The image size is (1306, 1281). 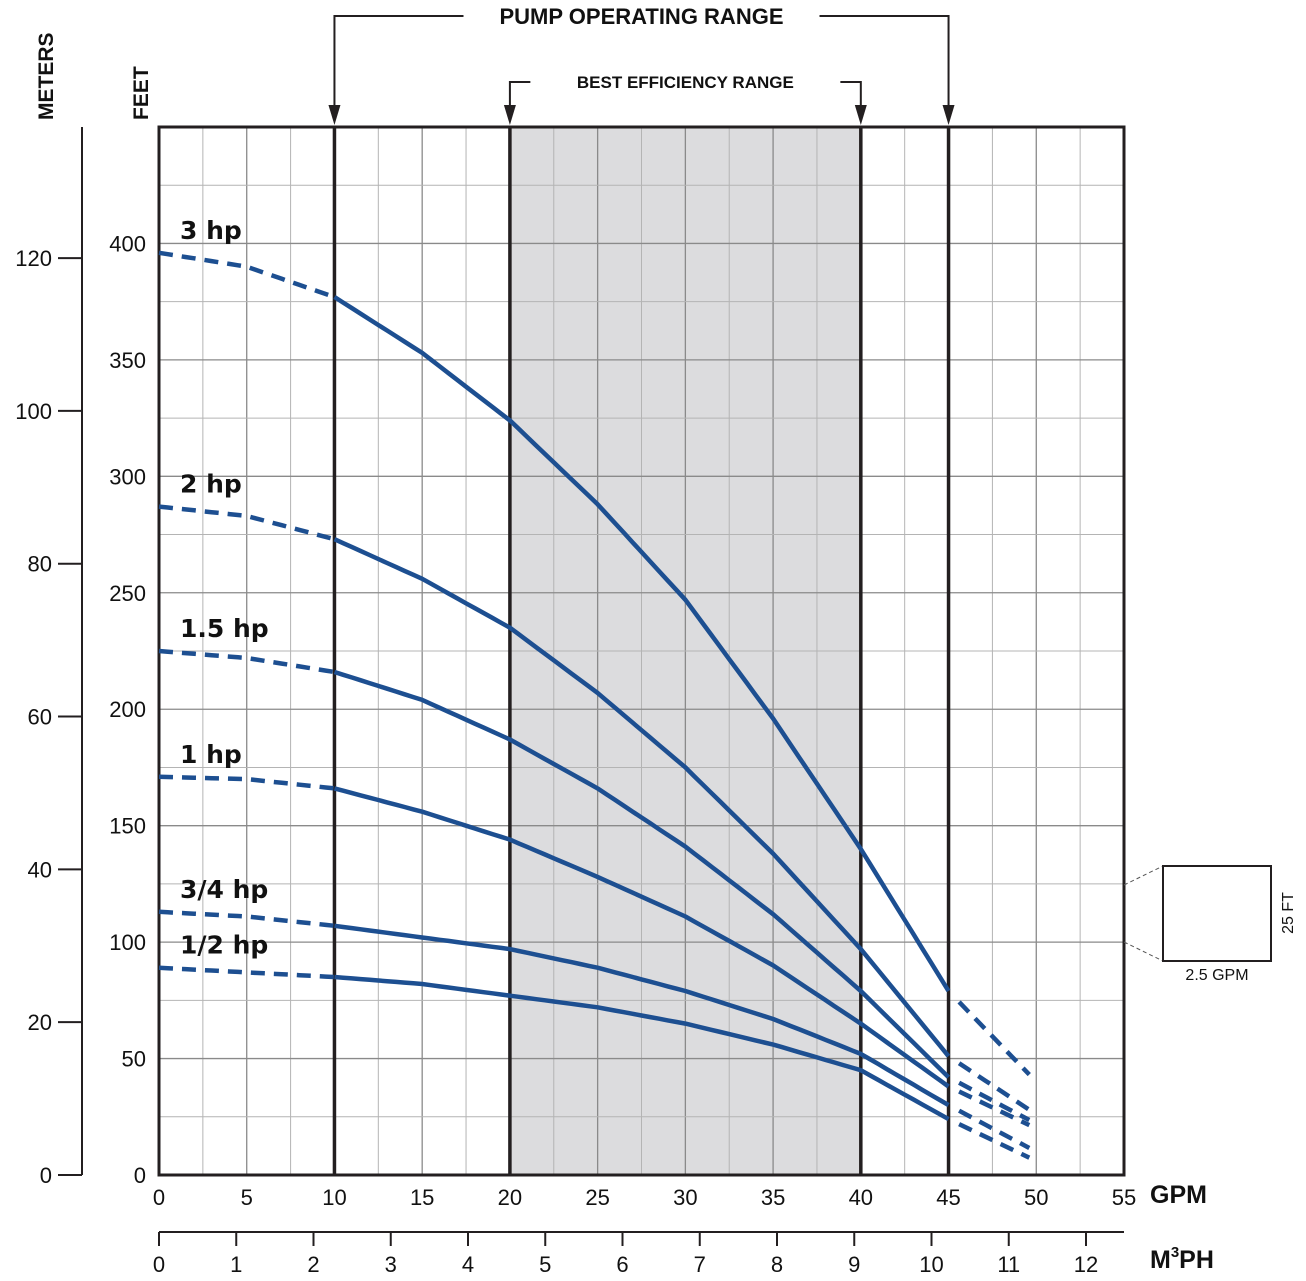 What do you see at coordinates (127, 360) in the screenshot?
I see `y-feet-tick-label: 350` at bounding box center [127, 360].